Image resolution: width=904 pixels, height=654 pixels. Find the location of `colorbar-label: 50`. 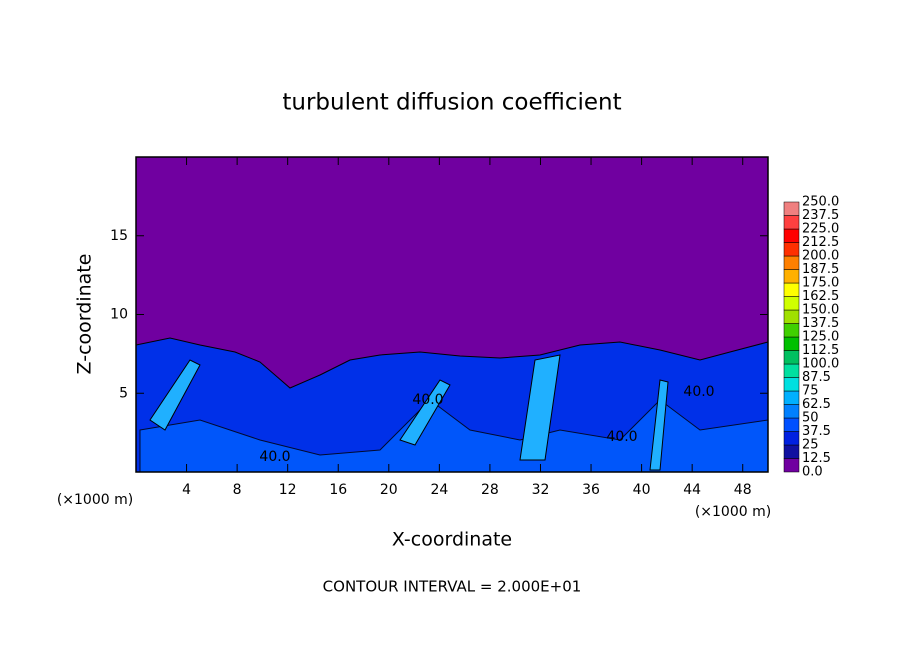

colorbar-label: 50 is located at coordinates (810, 418).